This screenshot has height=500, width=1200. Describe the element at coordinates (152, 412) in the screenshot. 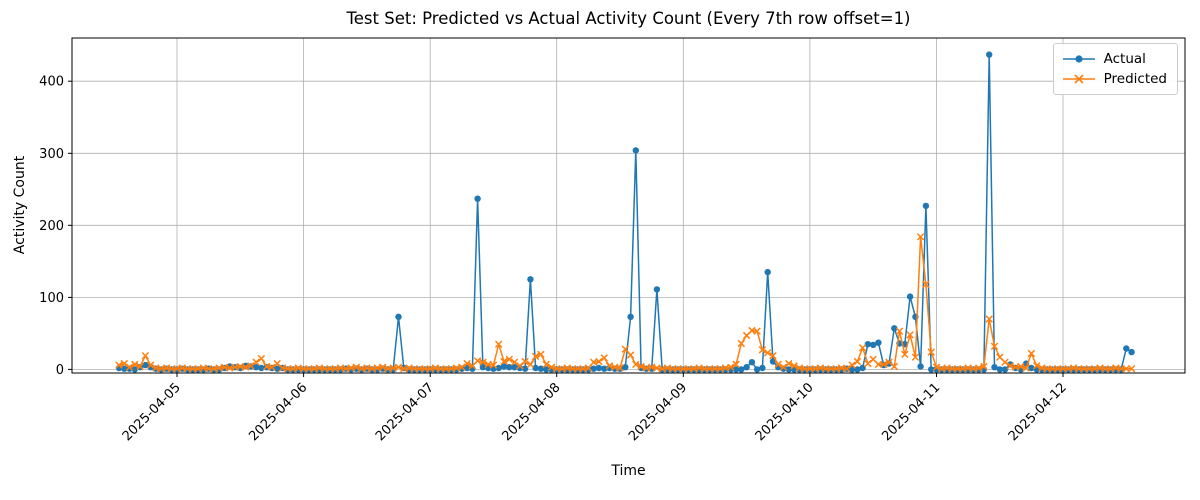

I see `svg-text: 2025-04-05` at that location.